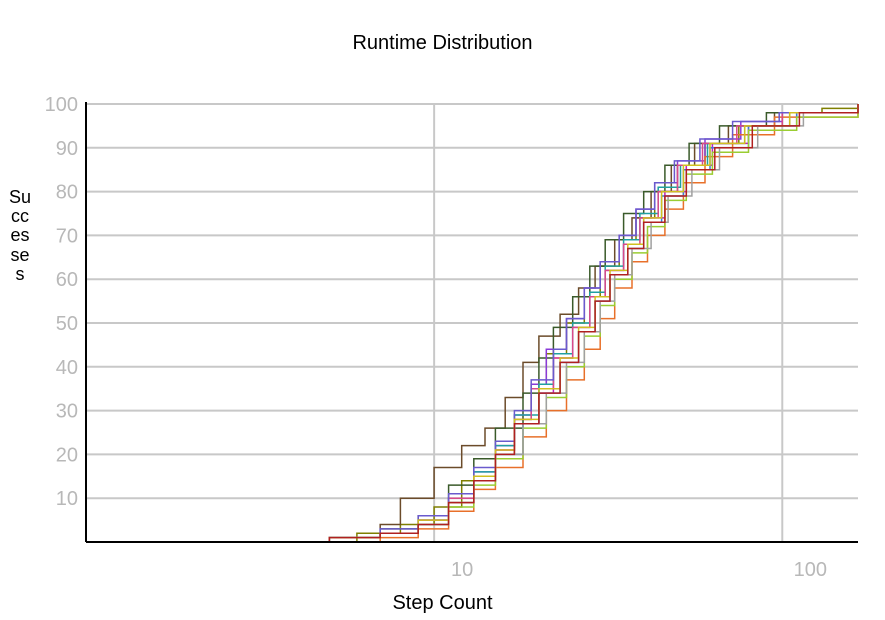 This screenshot has height=620, width=885. What do you see at coordinates (67, 412) in the screenshot?
I see `y-tick-label: 30` at bounding box center [67, 412].